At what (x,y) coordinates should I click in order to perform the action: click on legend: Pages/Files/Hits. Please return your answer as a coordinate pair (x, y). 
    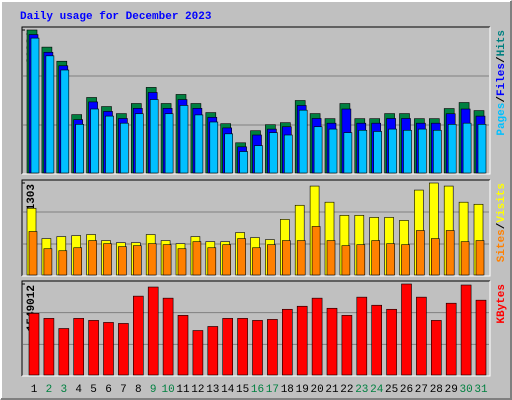
    Looking at the image, I should click on (502, 83).